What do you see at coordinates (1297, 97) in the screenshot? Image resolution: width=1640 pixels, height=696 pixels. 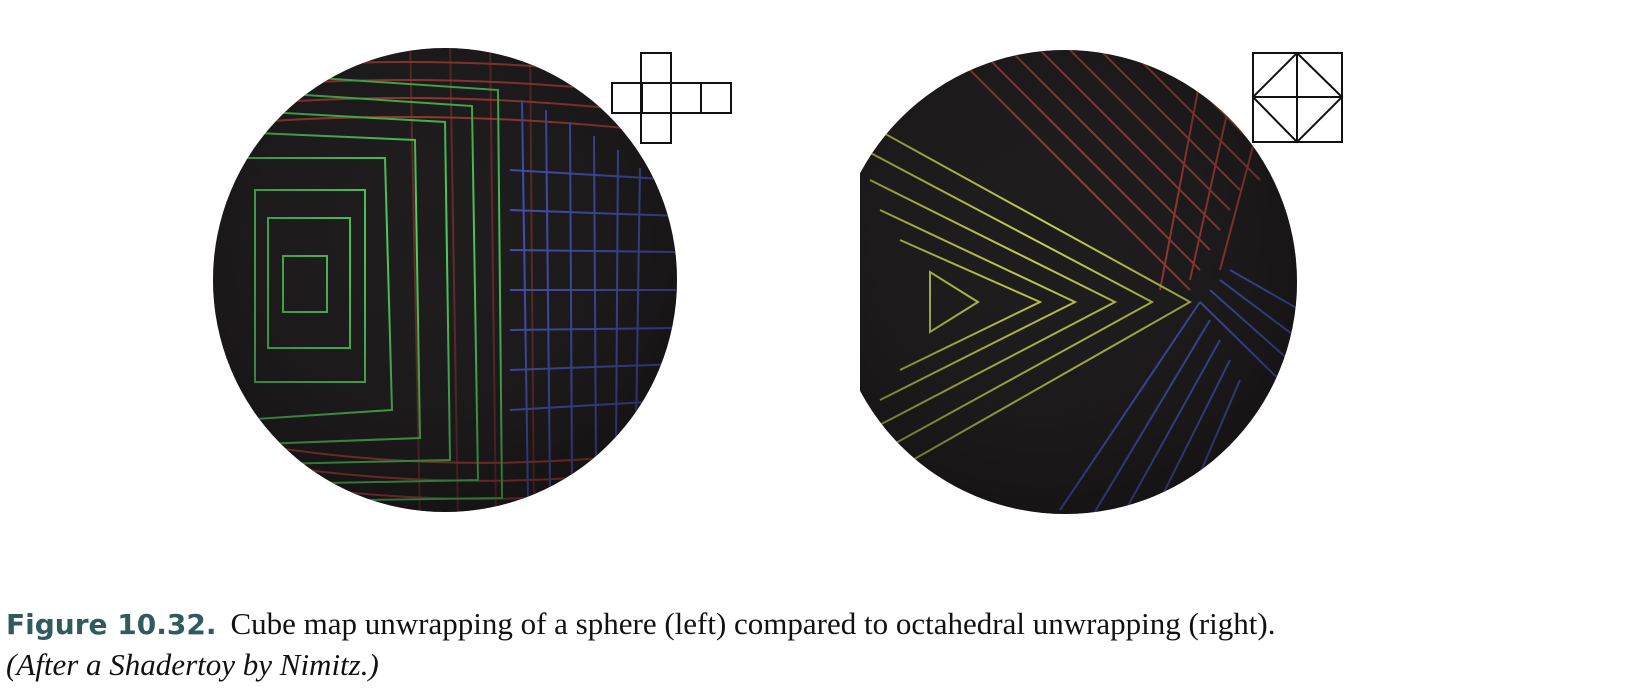 I see `octahedral-unwrap-icon` at bounding box center [1297, 97].